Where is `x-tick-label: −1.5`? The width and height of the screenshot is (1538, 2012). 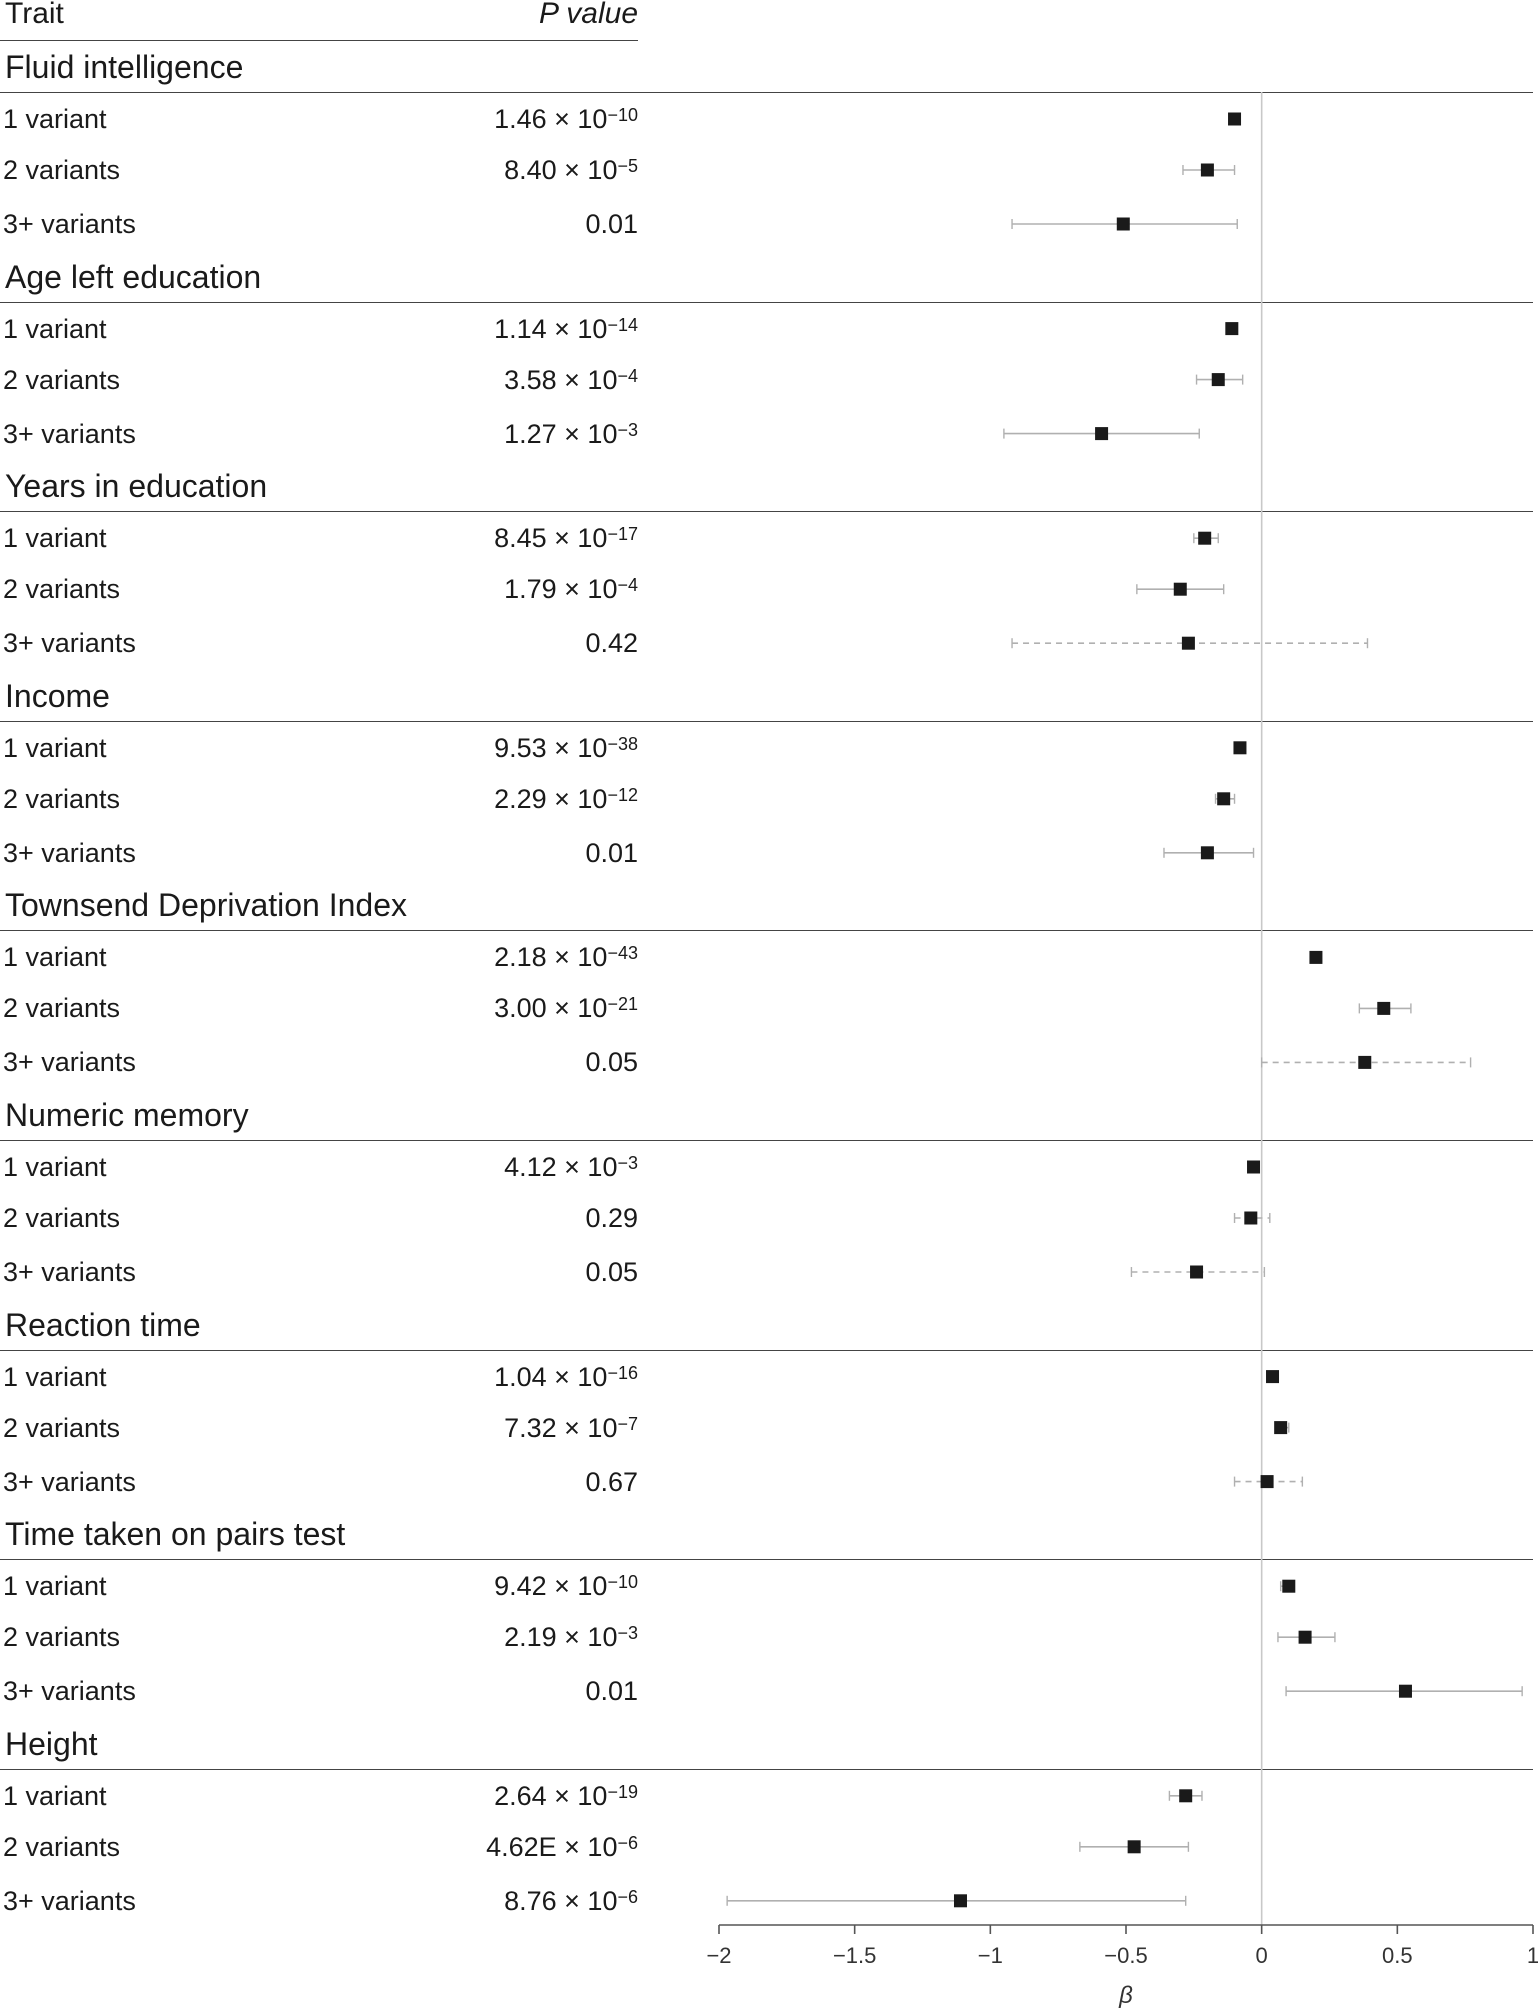
x-tick-label: −1.5 is located at coordinates (854, 1955).